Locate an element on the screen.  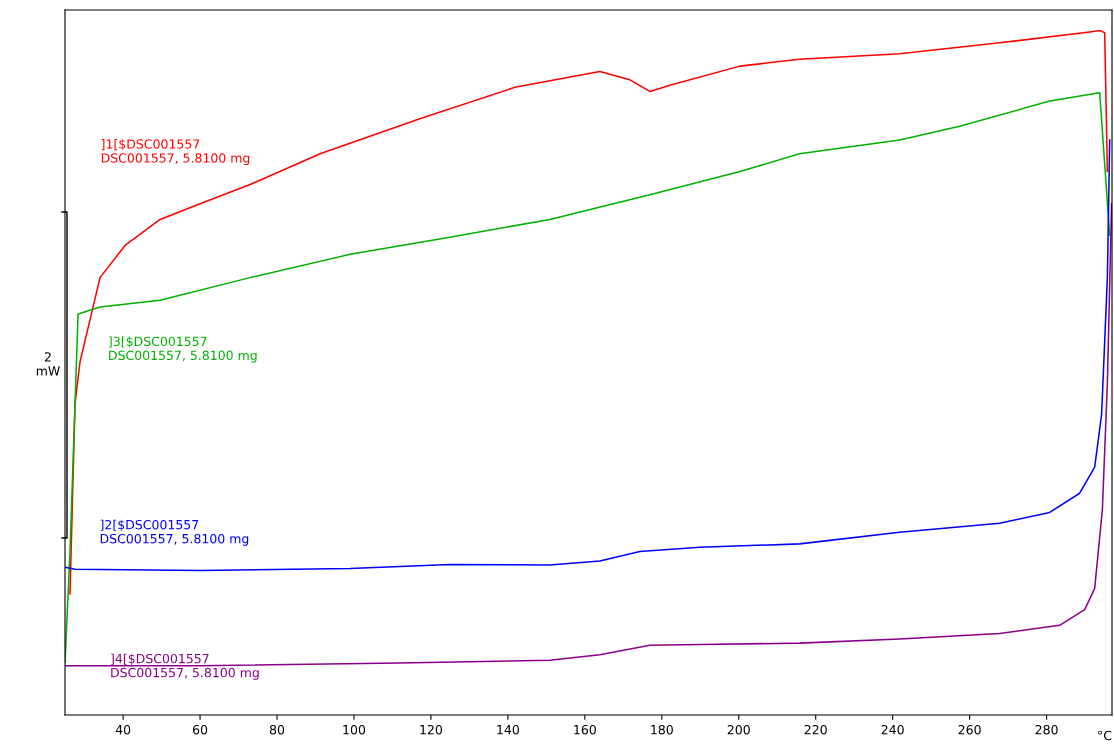
x-tick-label: 260 is located at coordinates (969, 729).